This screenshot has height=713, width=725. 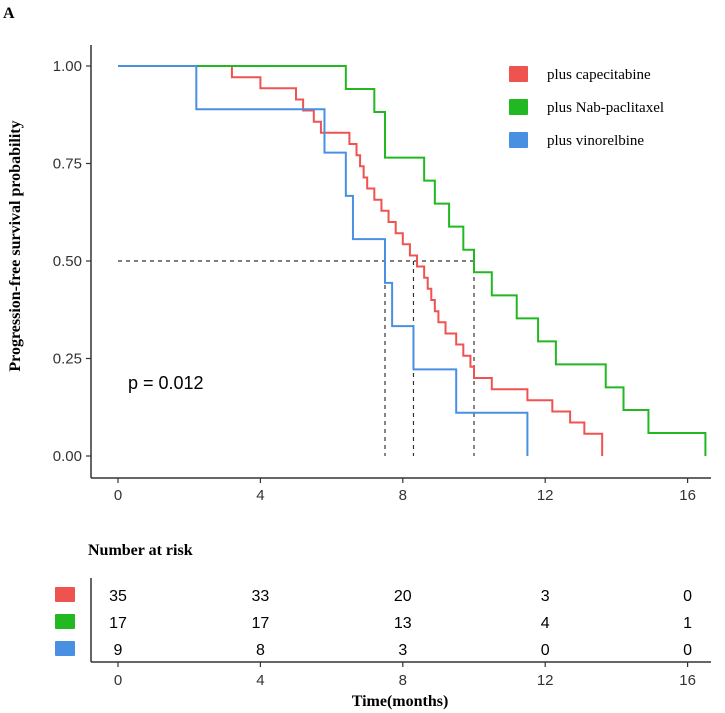 I want to click on x-tick-label: 8, so click(x=403, y=495).